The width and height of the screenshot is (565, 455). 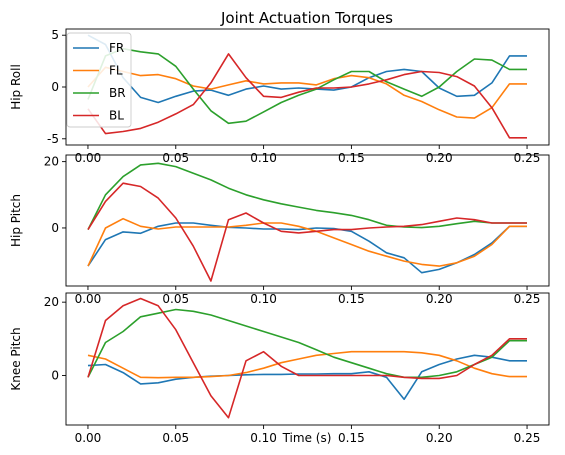 What do you see at coordinates (307, 438) in the screenshot?
I see `x-axis-label: Time (s)` at bounding box center [307, 438].